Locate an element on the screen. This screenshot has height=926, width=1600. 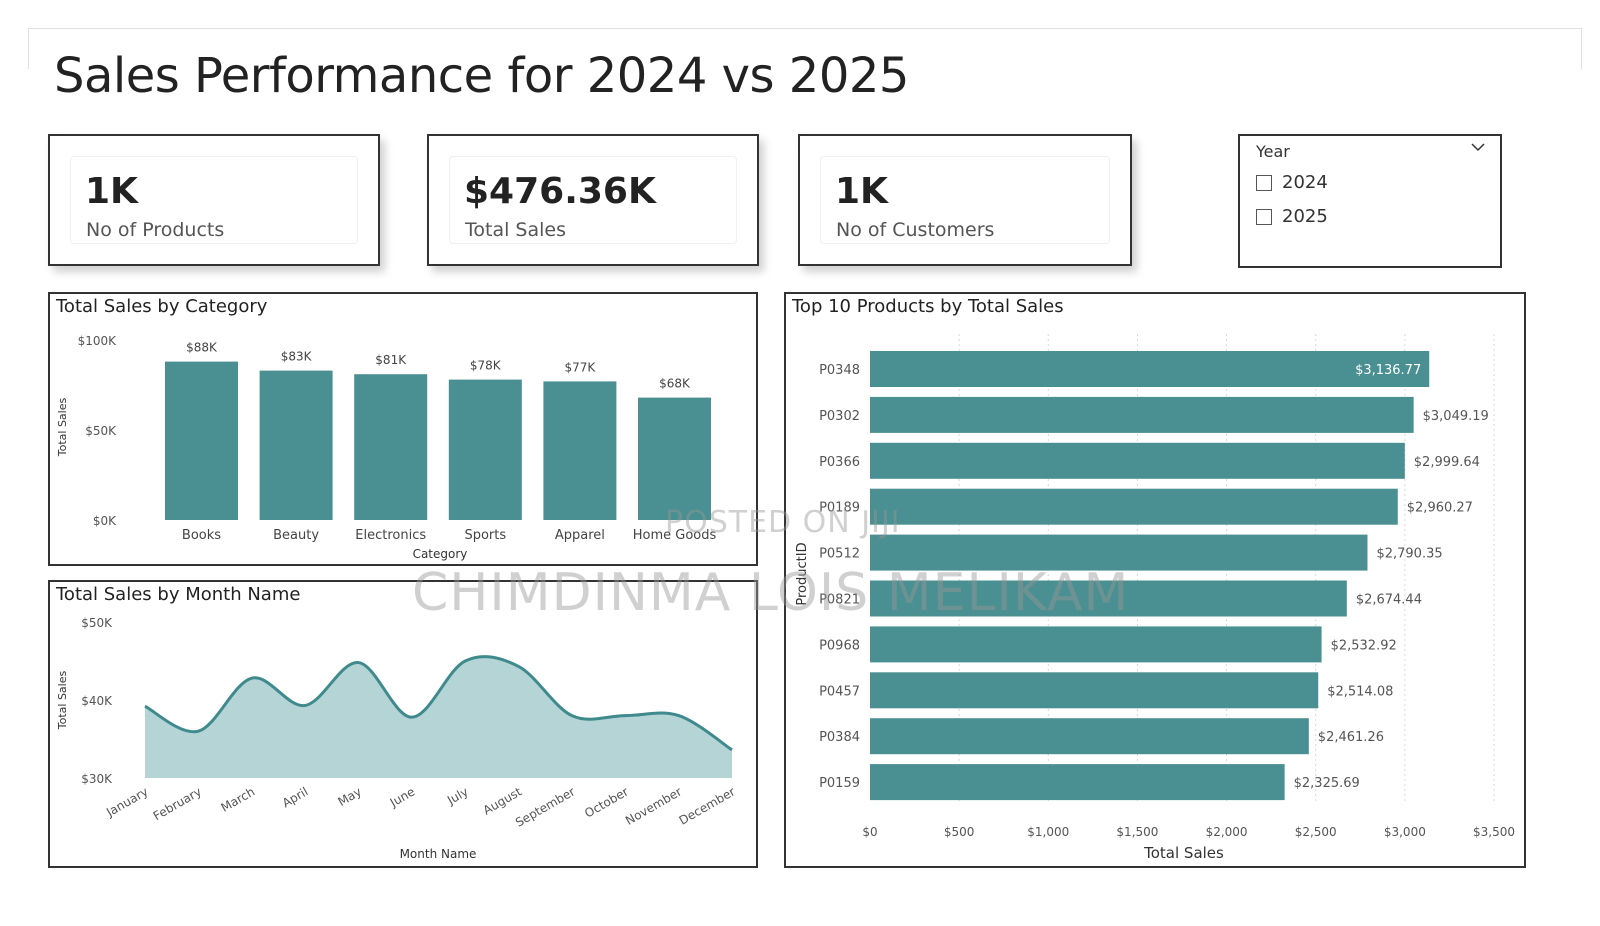
y-tick-label: P0348 is located at coordinates (839, 370).